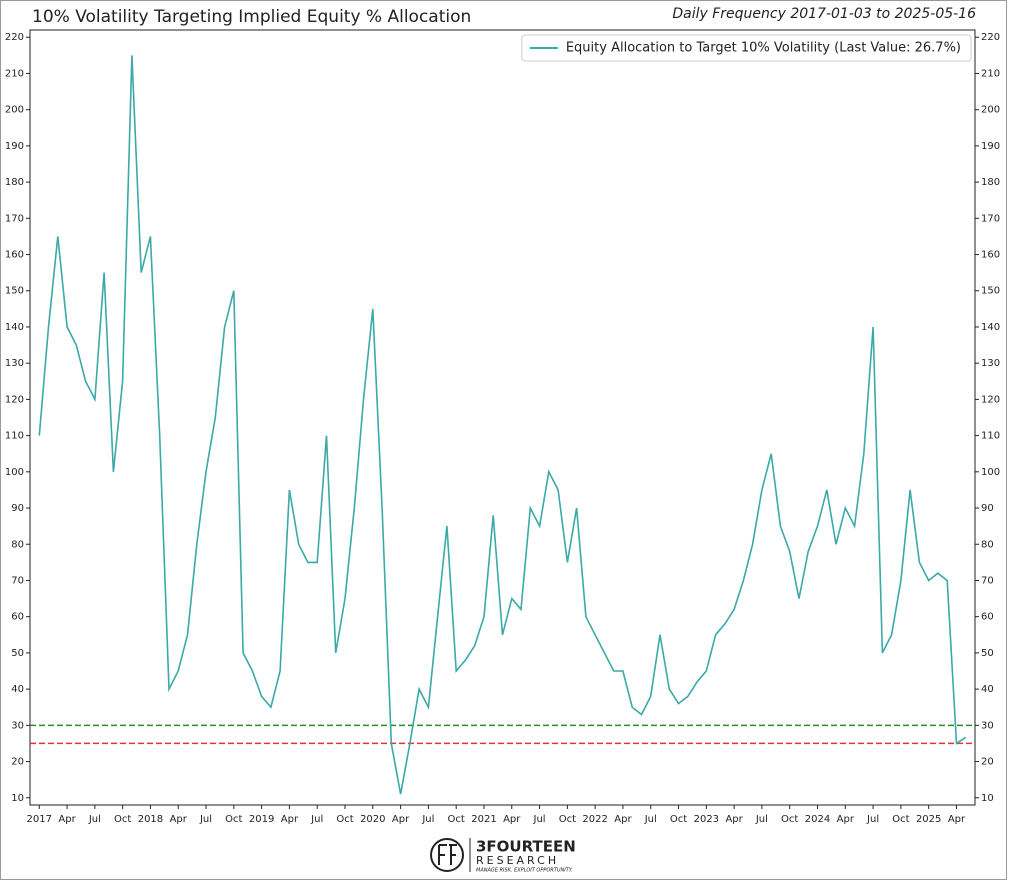 This screenshot has height=882, width=1009. What do you see at coordinates (17, 725) in the screenshot?
I see `y-tick-label: 30` at bounding box center [17, 725].